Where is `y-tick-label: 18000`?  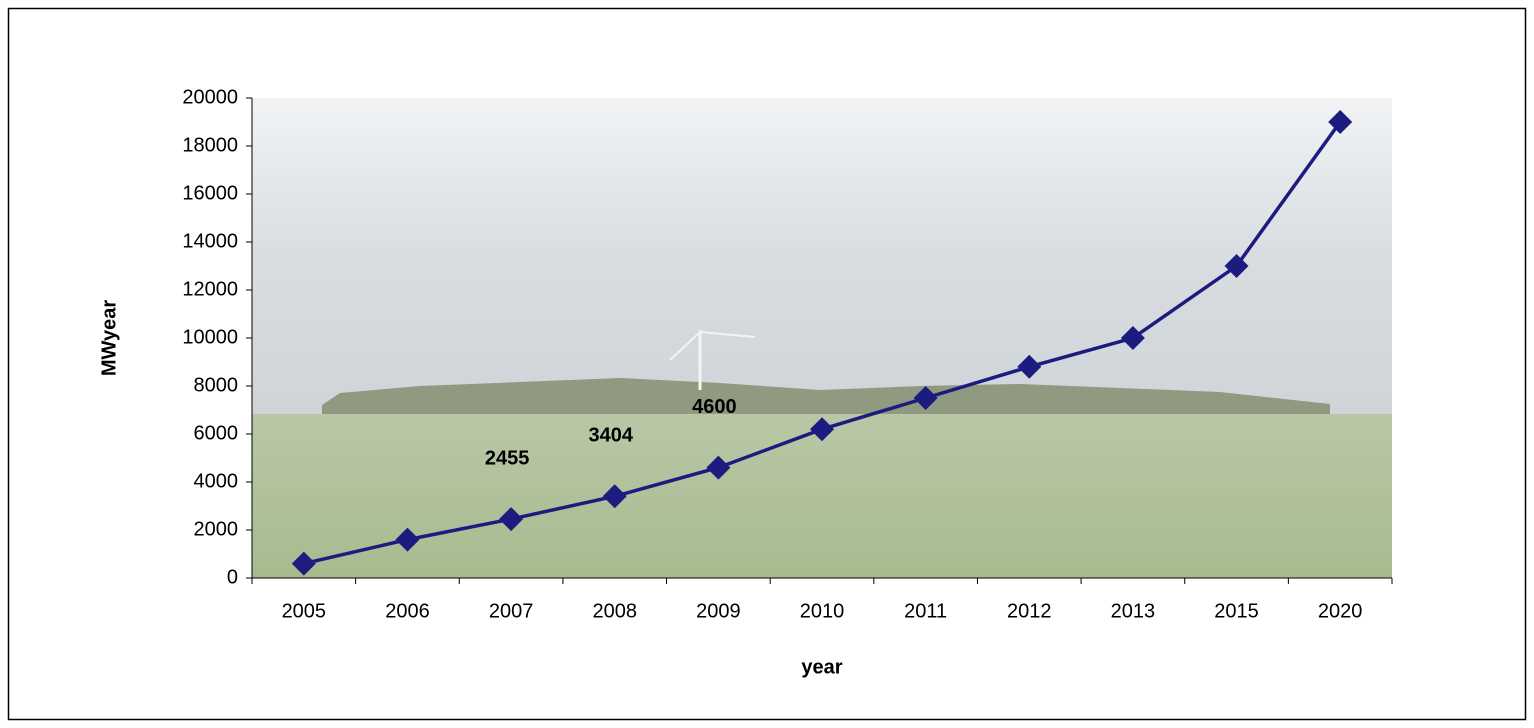 y-tick-label: 18000 is located at coordinates (210, 145).